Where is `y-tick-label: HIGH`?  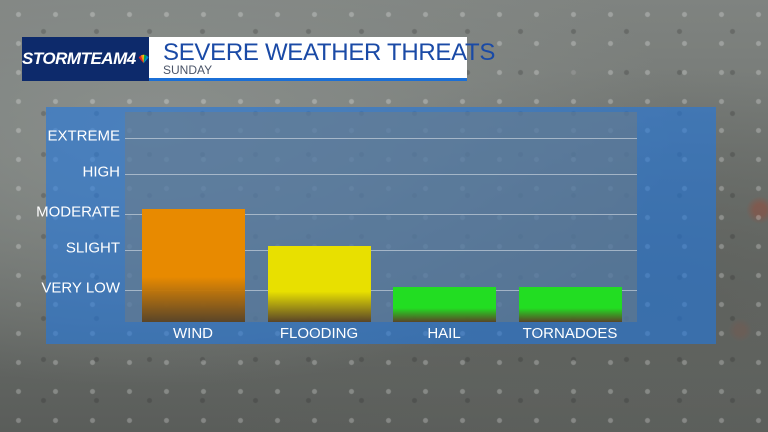
y-tick-label: HIGH is located at coordinates (101, 172).